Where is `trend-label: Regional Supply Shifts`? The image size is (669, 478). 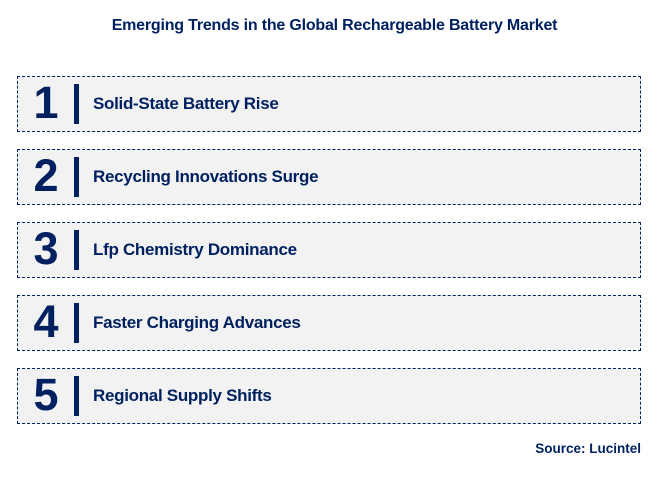
trend-label: Regional Supply Shifts is located at coordinates (182, 395).